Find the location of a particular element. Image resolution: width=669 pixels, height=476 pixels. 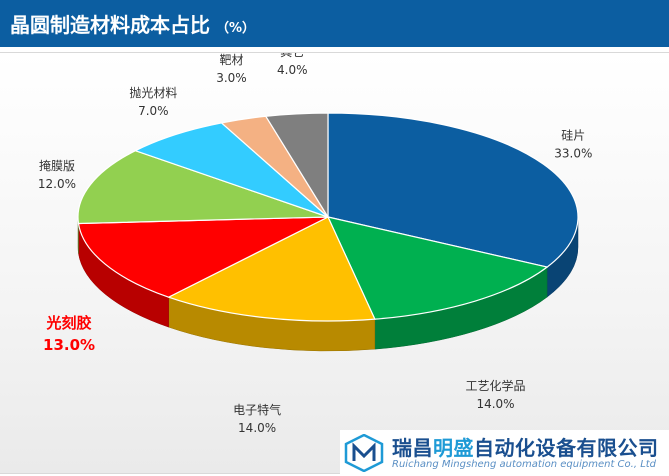

slice-label-5: 抛光材料 is located at coordinates (153, 92).